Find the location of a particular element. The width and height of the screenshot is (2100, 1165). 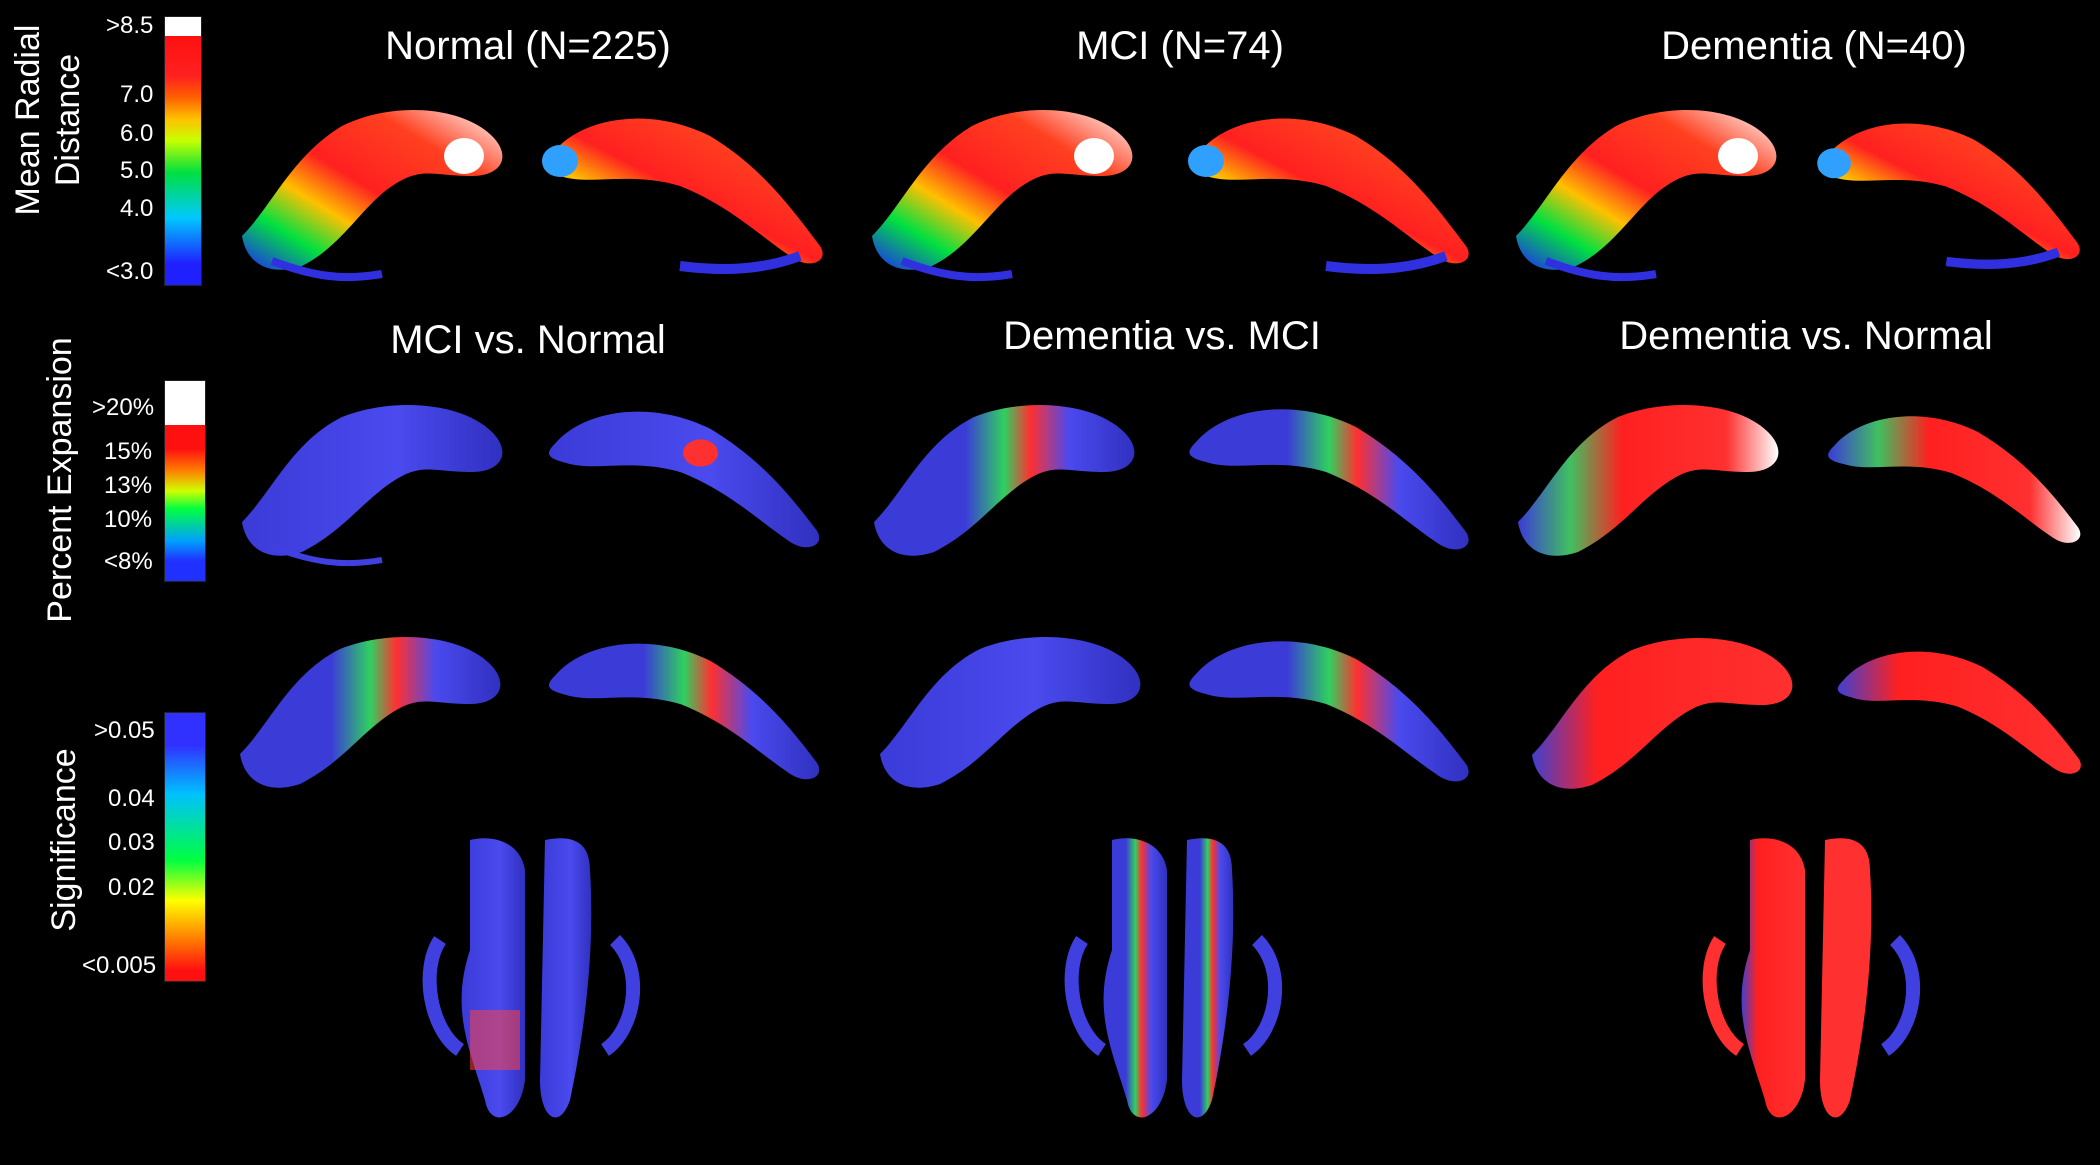

top-view-render-mci-vs-normal is located at coordinates (531, 978).